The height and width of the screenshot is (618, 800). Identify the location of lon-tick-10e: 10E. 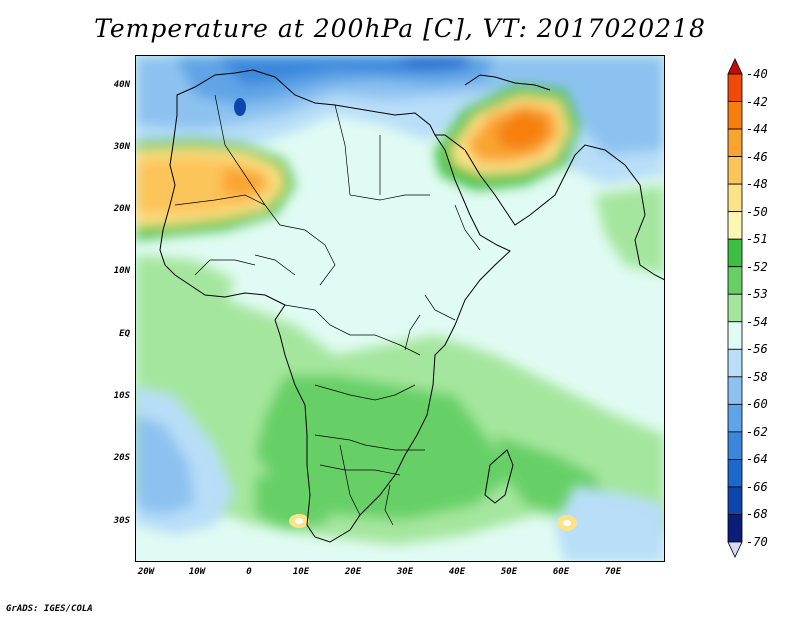
(301, 572).